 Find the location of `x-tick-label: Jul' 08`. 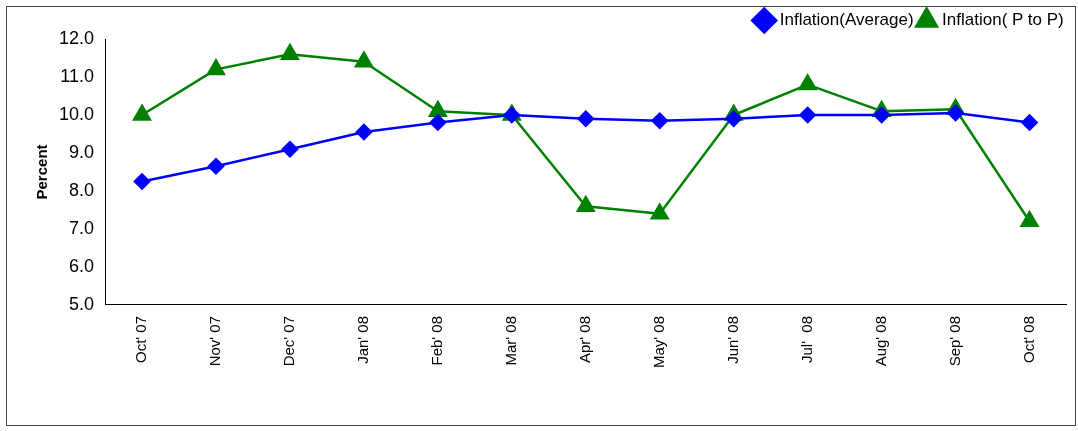

x-tick-label: Jul' 08 is located at coordinates (806, 339).